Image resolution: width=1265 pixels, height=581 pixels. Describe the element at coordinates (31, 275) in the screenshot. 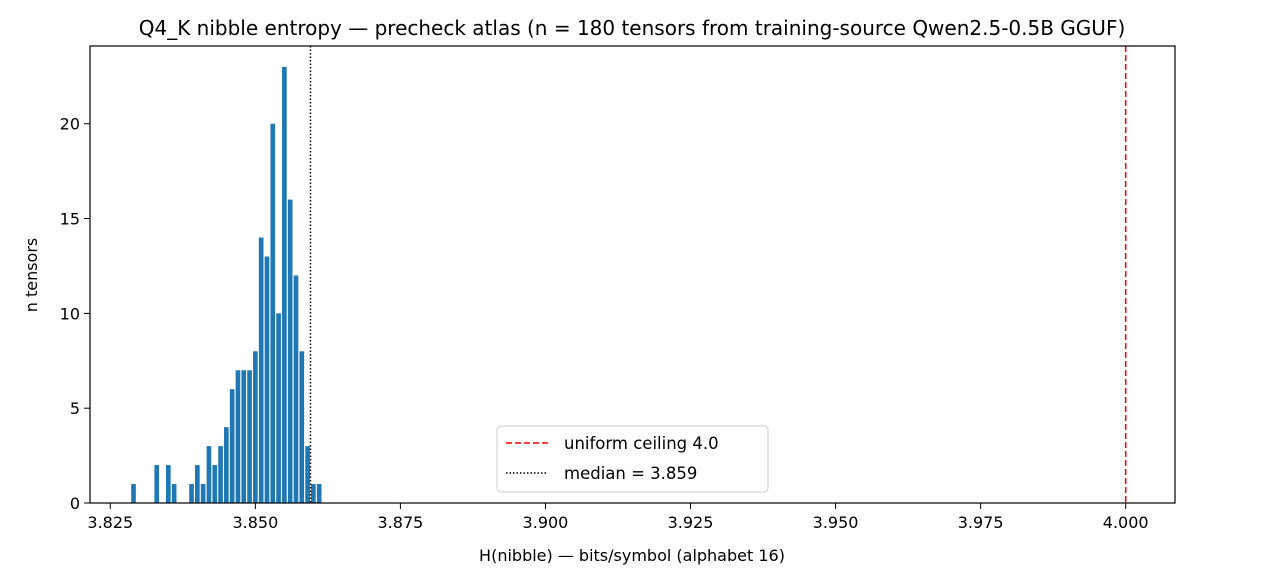

I see `y-axis-label: n tensors` at that location.